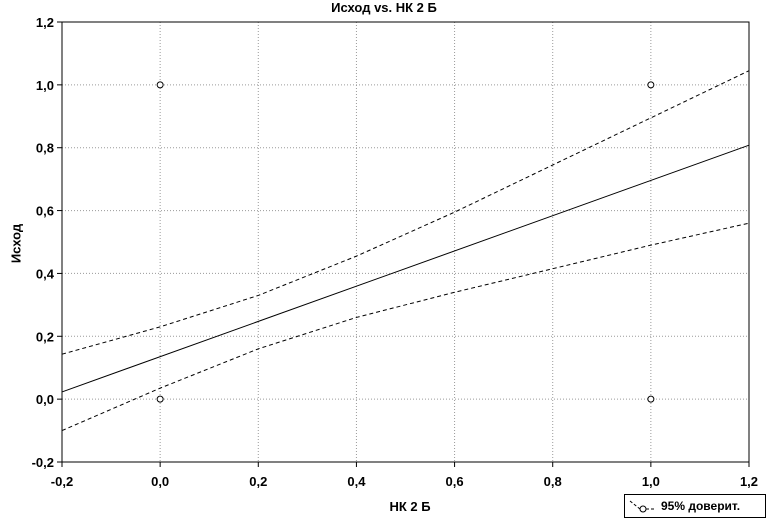 This screenshot has width=768, height=522. Describe the element at coordinates (553, 481) in the screenshot. I see `x-tick-label: 0,8` at that location.